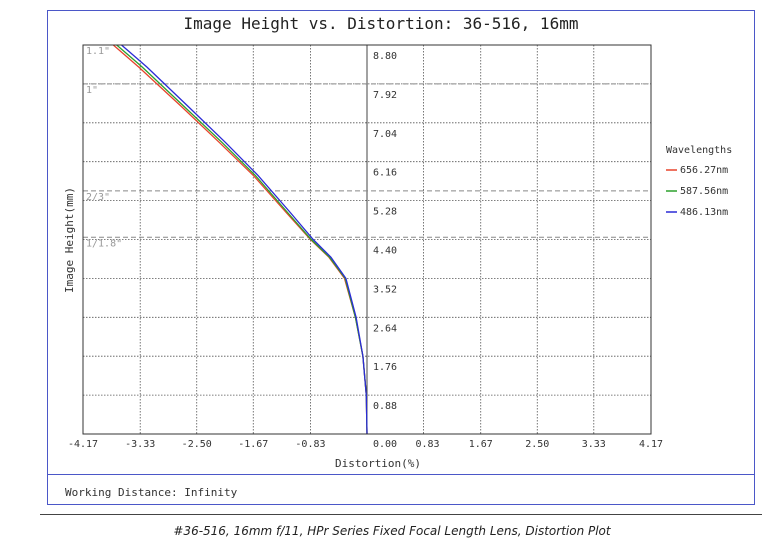  Describe the element at coordinates (401, 514) in the screenshot. I see `caption-rule` at that location.